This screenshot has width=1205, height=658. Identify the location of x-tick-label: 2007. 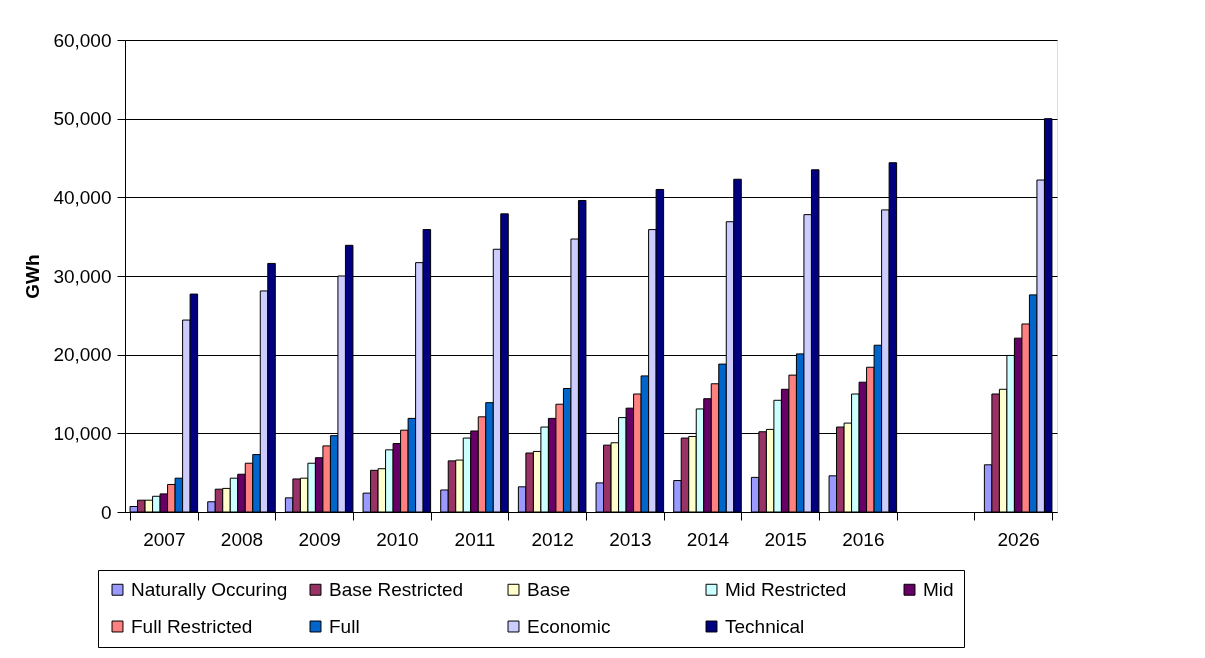
(164, 539).